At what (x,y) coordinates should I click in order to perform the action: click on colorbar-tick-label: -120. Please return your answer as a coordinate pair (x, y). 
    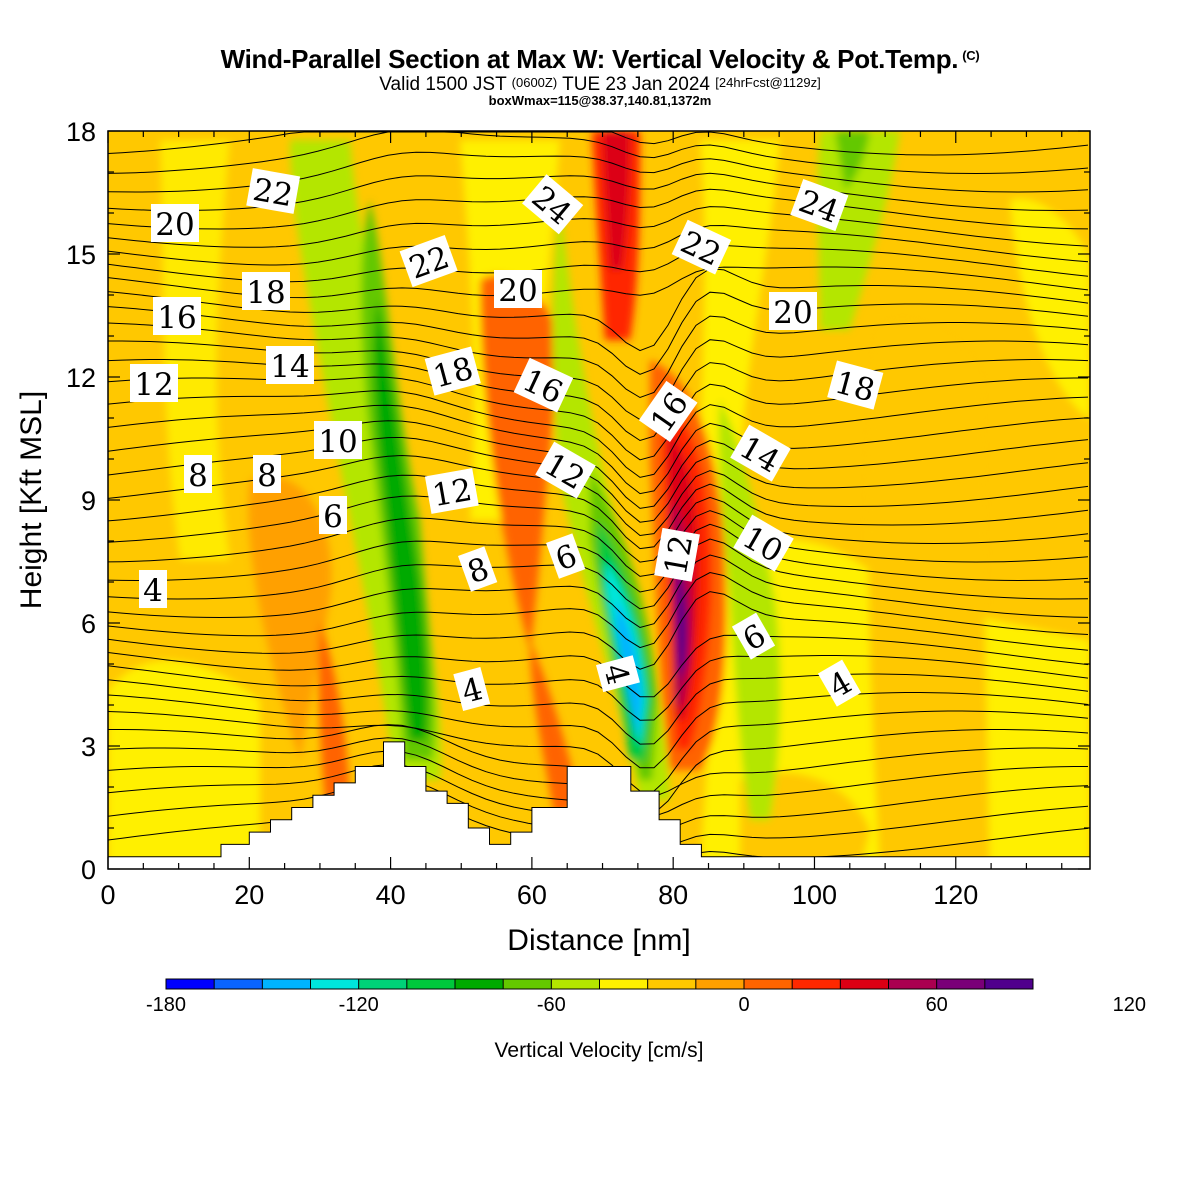
    Looking at the image, I should click on (359, 1005).